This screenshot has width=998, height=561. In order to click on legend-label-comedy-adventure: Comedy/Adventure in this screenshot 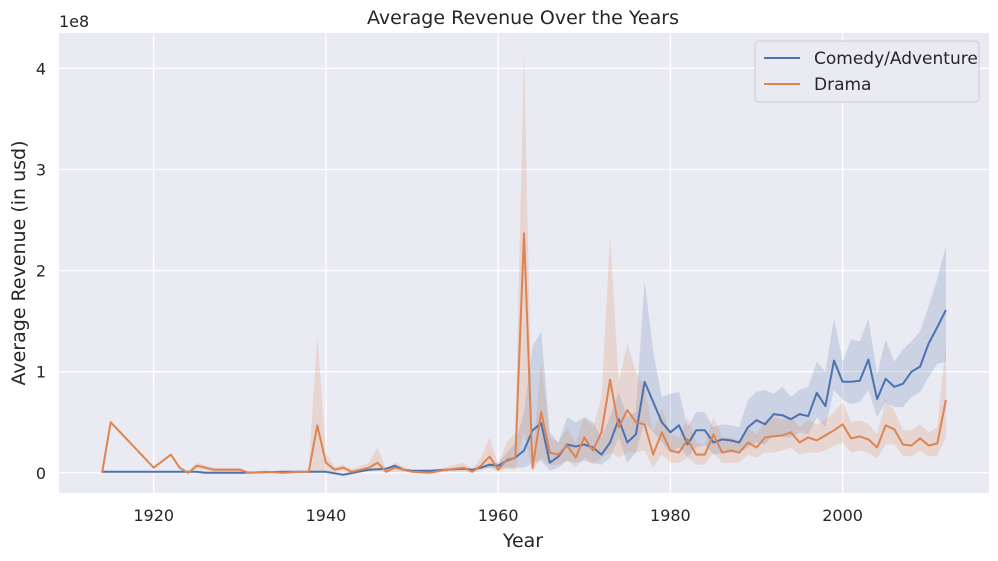, I will do `click(896, 59)`.